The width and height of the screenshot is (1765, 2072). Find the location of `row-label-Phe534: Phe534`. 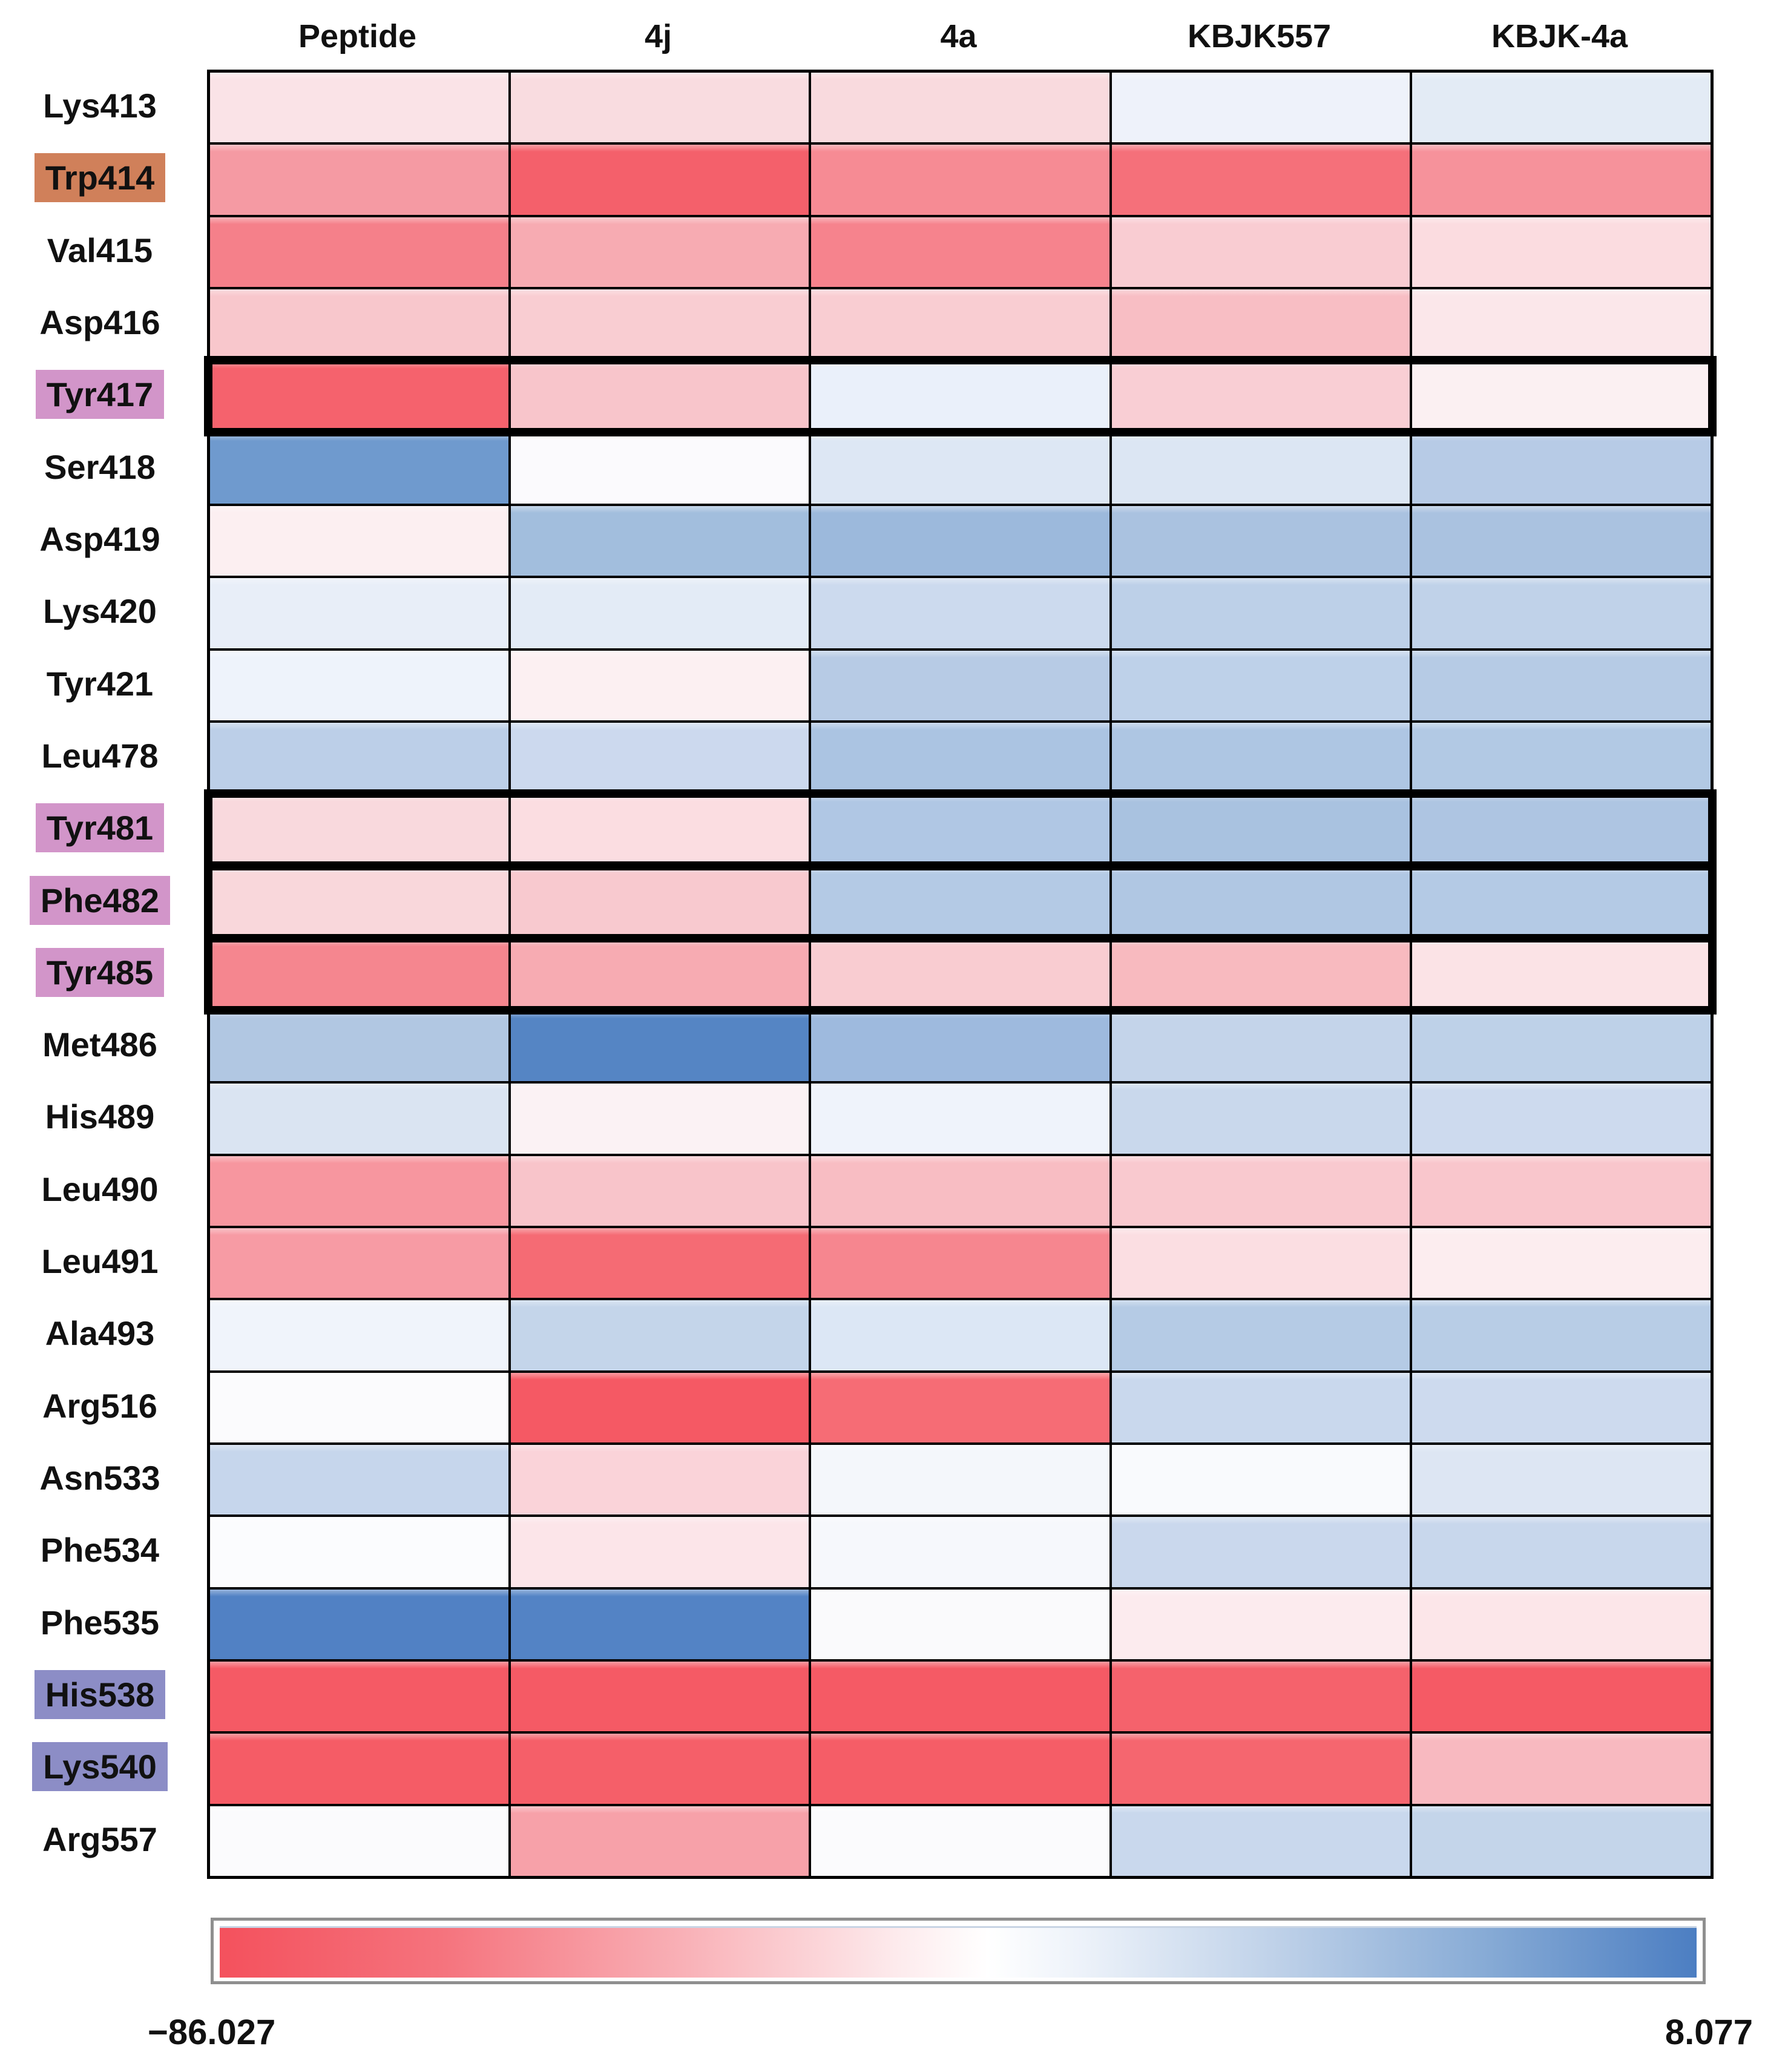

row-label-Phe534: Phe534 is located at coordinates (100, 1550).